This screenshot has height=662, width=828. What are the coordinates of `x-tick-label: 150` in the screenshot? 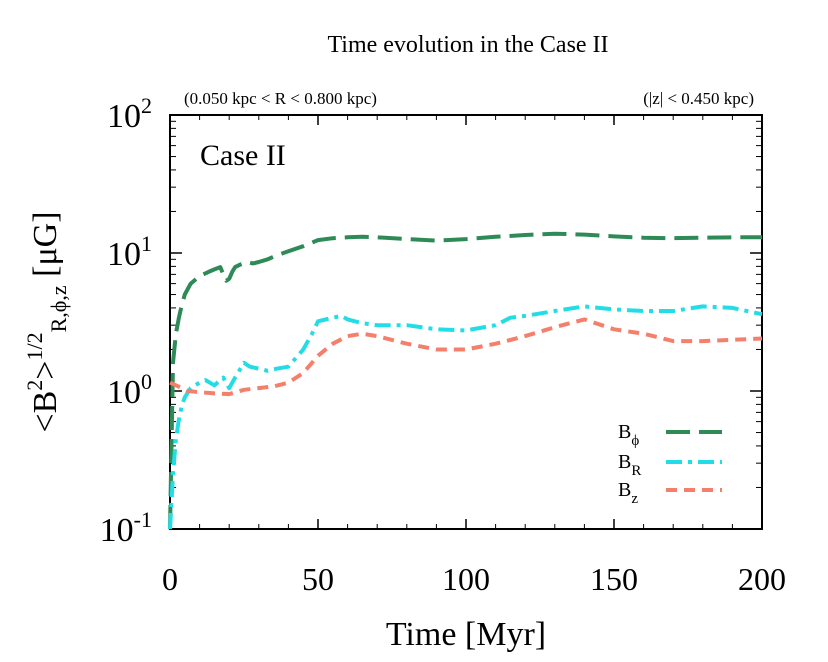 It's located at (614, 579).